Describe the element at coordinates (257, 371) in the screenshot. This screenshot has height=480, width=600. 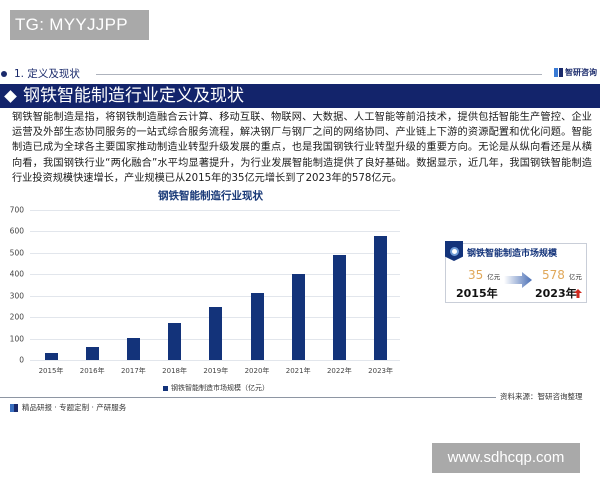
I see `x-axis-tick: 2020年` at that location.